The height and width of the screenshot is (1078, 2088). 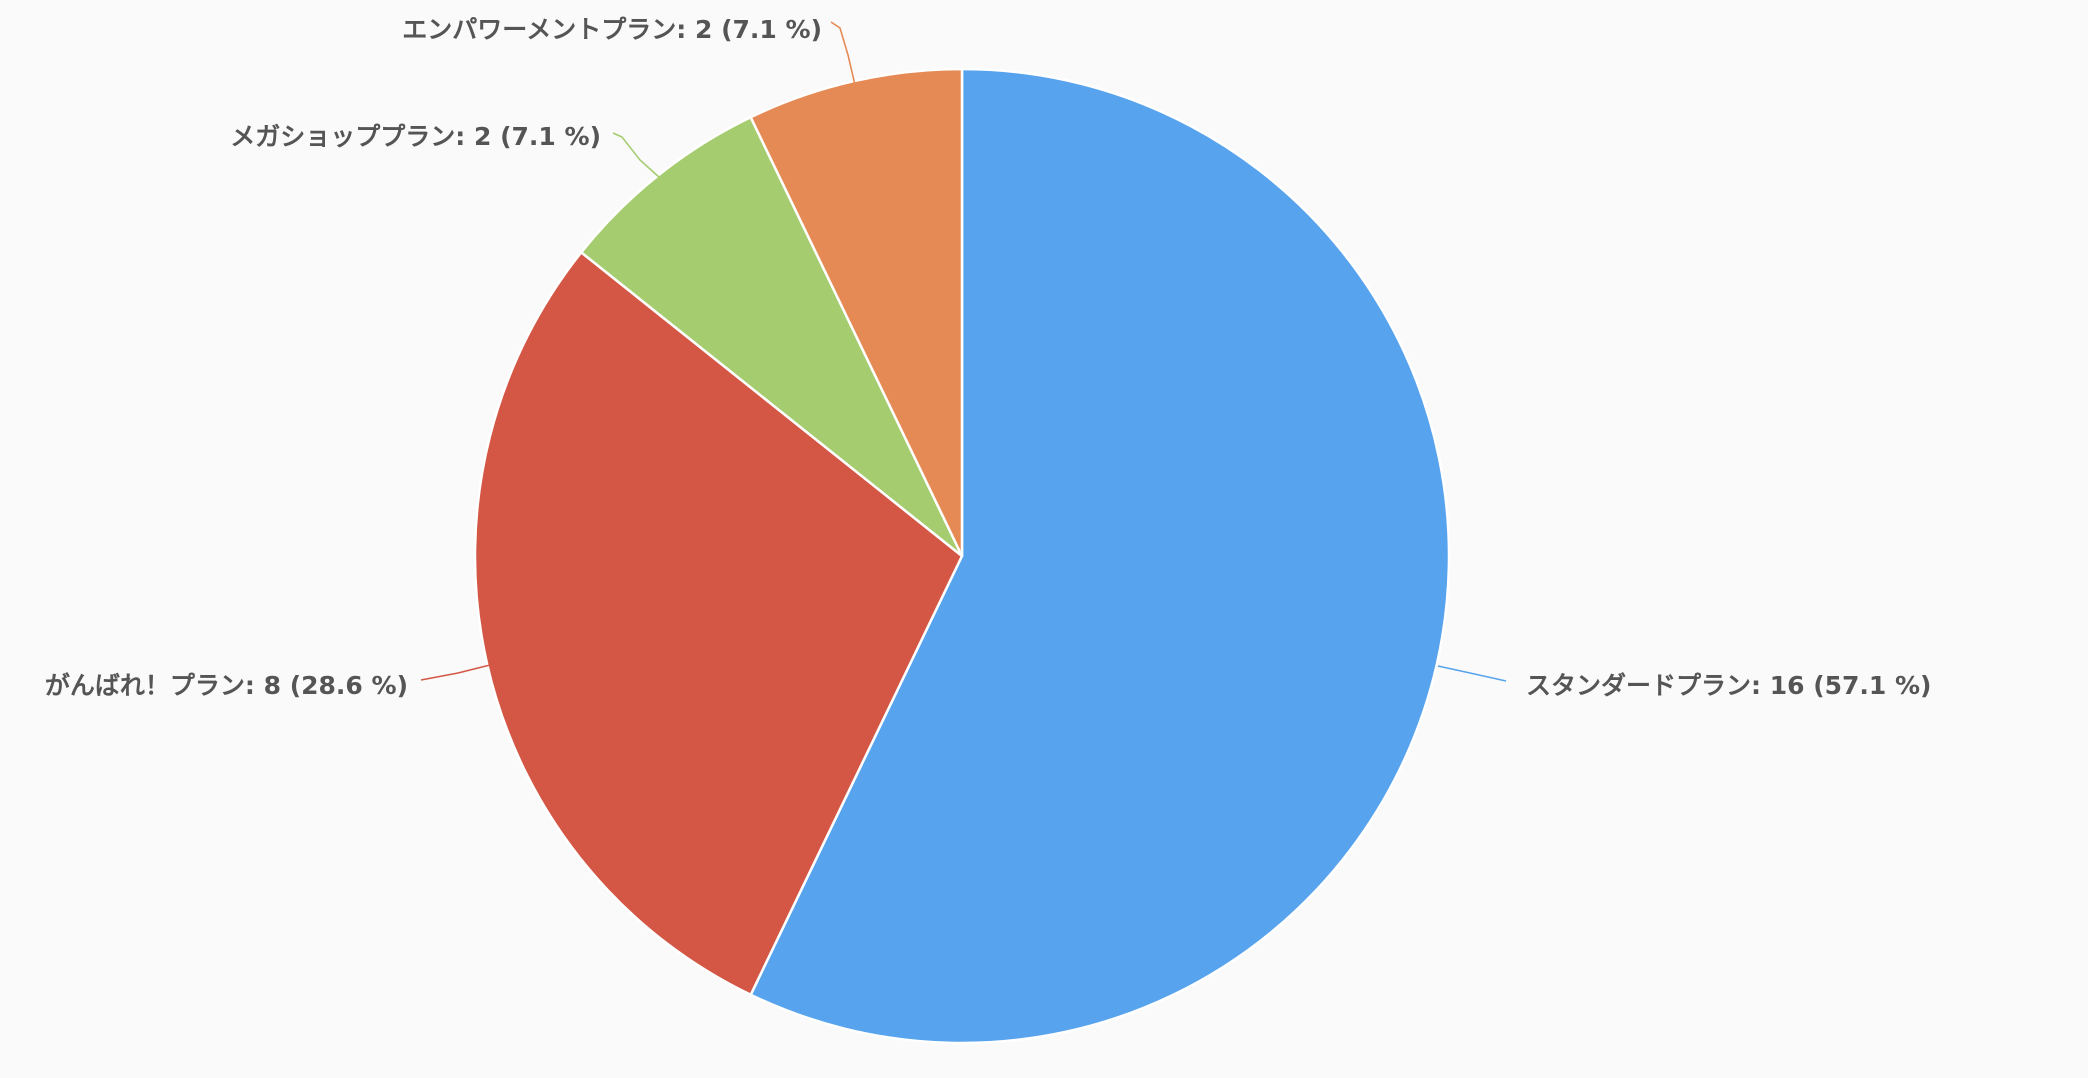 What do you see at coordinates (1728, 685) in the screenshot?
I see `pie-label-1: スタンダードプラン: 16 (57.1 %)` at bounding box center [1728, 685].